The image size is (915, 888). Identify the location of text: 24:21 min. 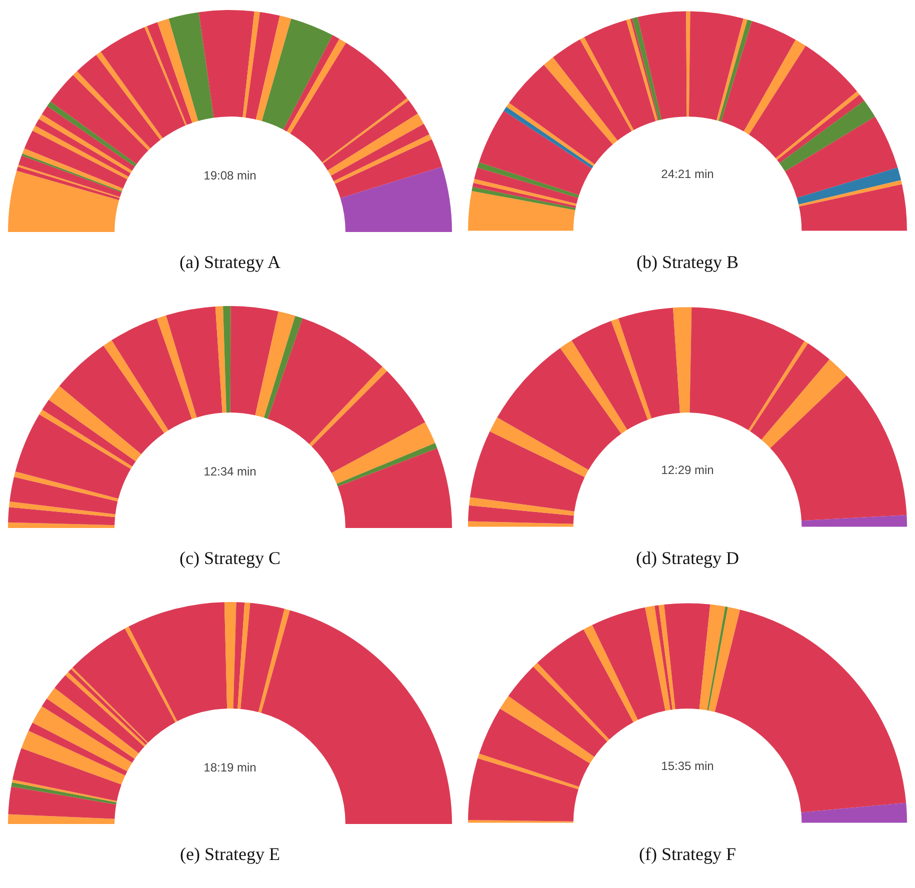
(687, 174).